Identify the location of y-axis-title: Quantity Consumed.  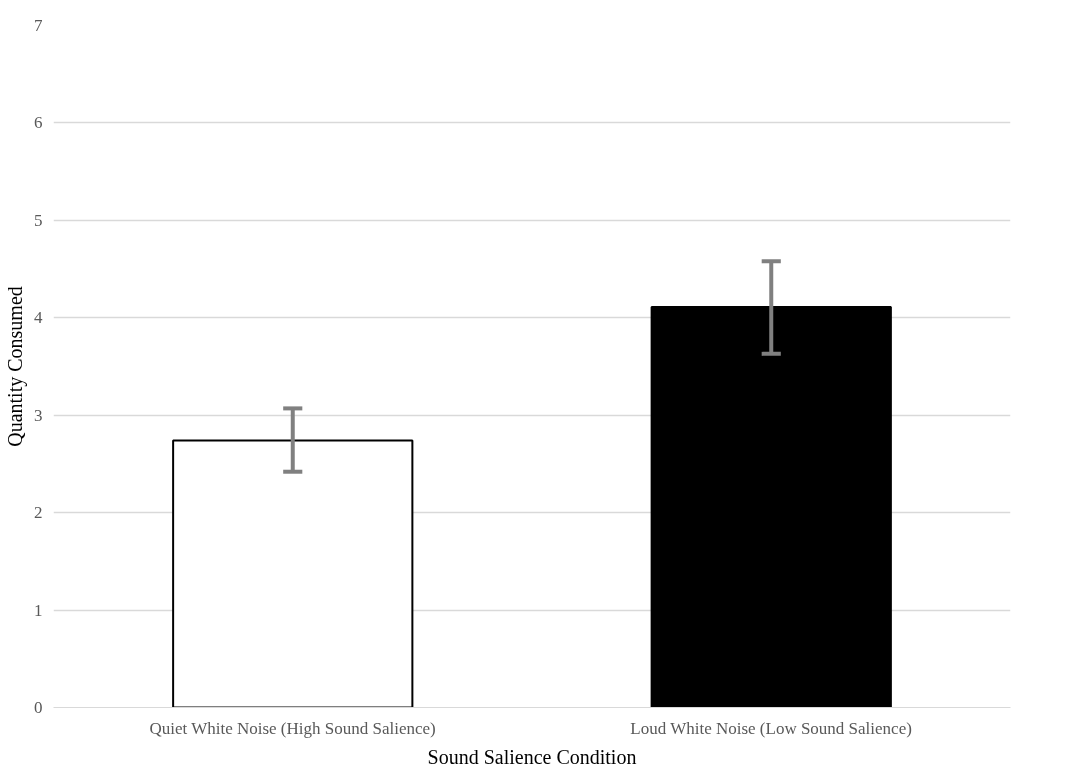
(15, 366).